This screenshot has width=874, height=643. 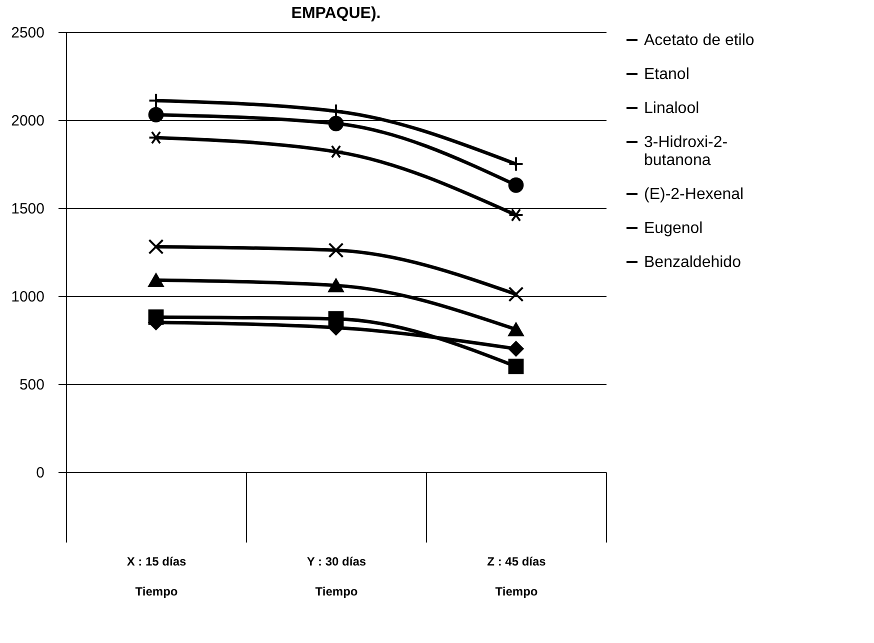 I want to click on legend-label: Linalool, so click(x=672, y=108).